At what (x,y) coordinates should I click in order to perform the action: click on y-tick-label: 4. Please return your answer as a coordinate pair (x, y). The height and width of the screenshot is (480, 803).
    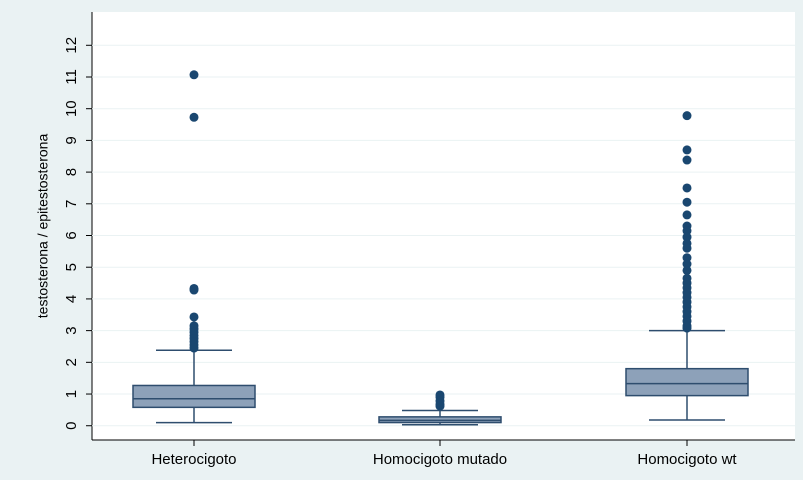
    Looking at the image, I should click on (71, 299).